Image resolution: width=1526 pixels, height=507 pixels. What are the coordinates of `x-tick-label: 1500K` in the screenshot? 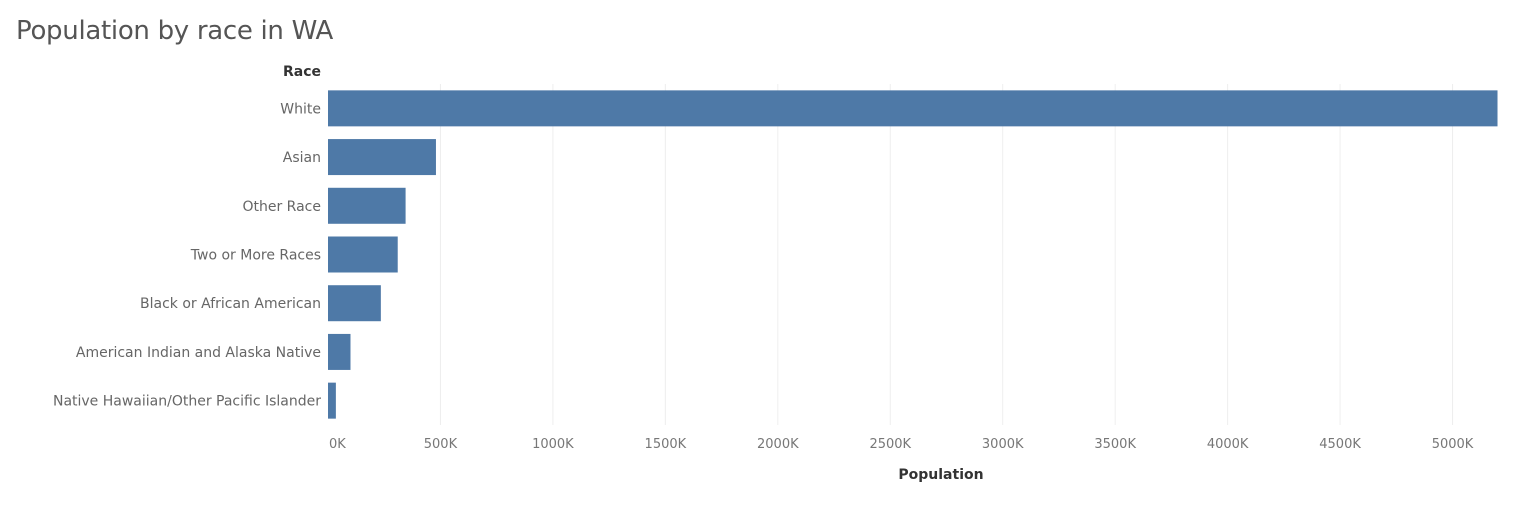 It's located at (666, 444).